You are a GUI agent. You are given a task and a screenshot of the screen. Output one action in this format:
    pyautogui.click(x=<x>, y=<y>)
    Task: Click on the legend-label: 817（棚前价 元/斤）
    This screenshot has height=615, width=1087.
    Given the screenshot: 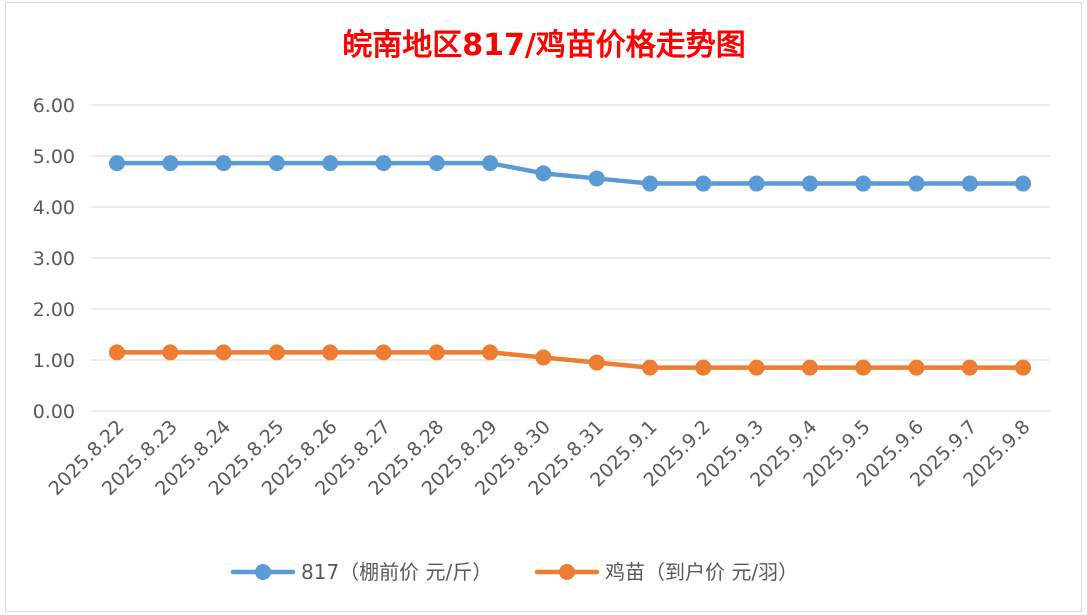 What is the action you would take?
    pyautogui.click(x=396, y=572)
    